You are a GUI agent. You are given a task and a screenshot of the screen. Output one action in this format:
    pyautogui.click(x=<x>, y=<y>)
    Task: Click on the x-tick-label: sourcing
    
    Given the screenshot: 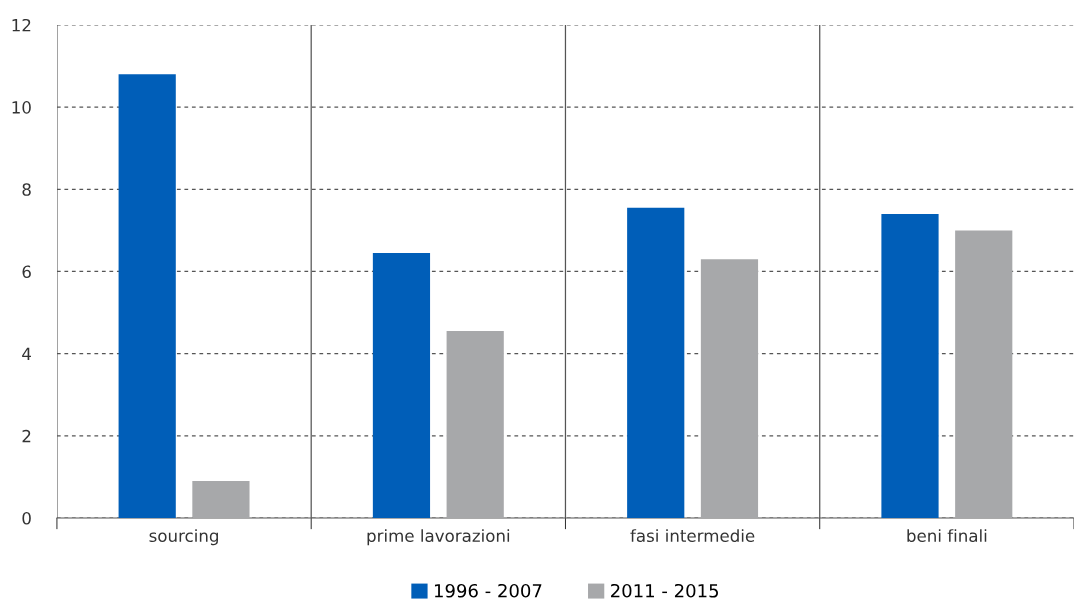 What is the action you would take?
    pyautogui.click(x=183, y=537)
    